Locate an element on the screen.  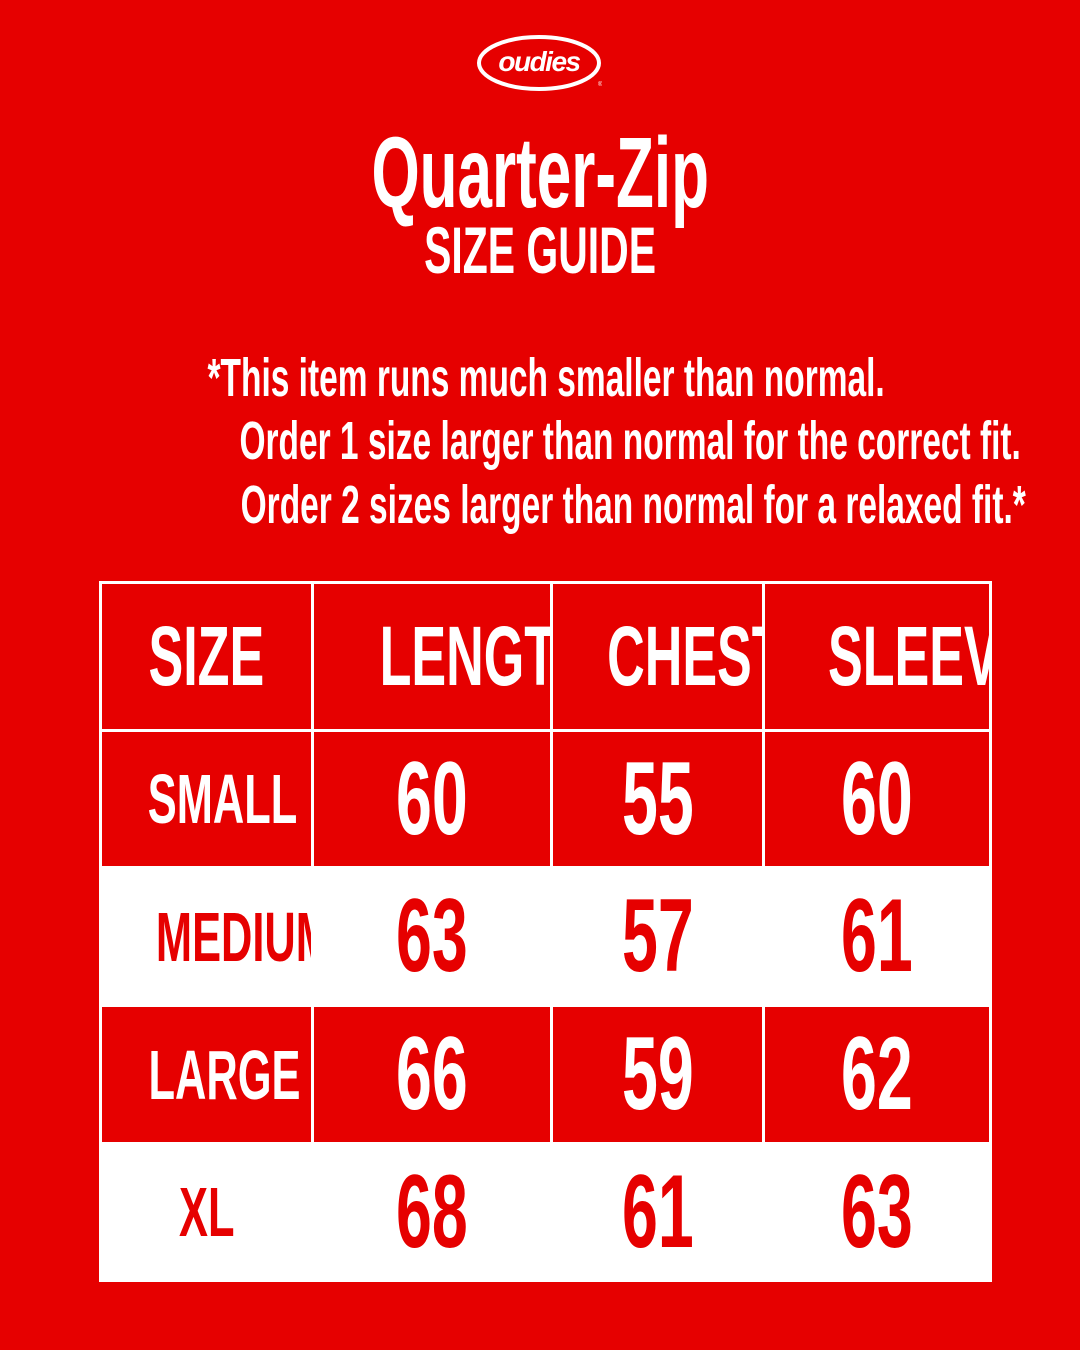
sleeve-value: 63 is located at coordinates (877, 1211).